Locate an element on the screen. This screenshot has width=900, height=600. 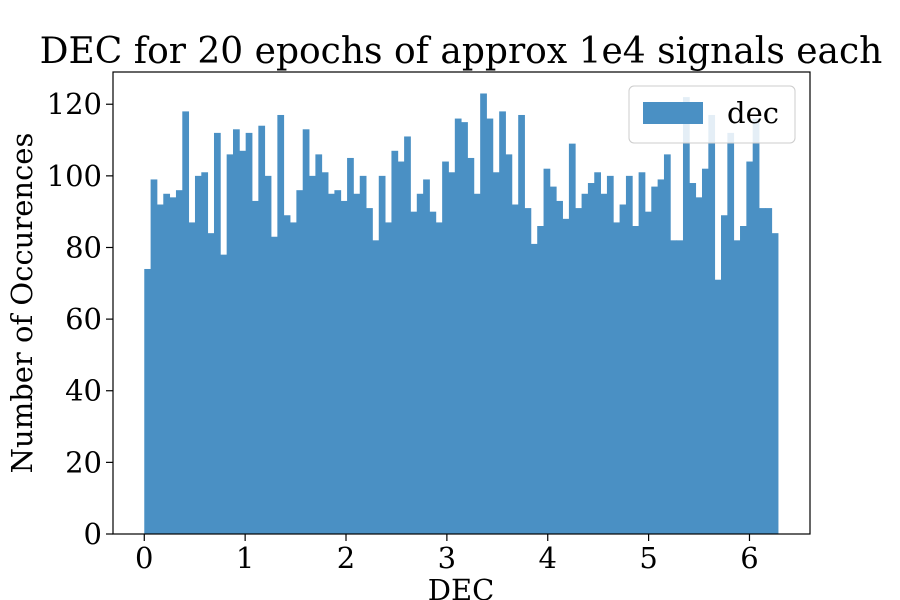
y-tick-label: 0 is located at coordinates (93, 534).